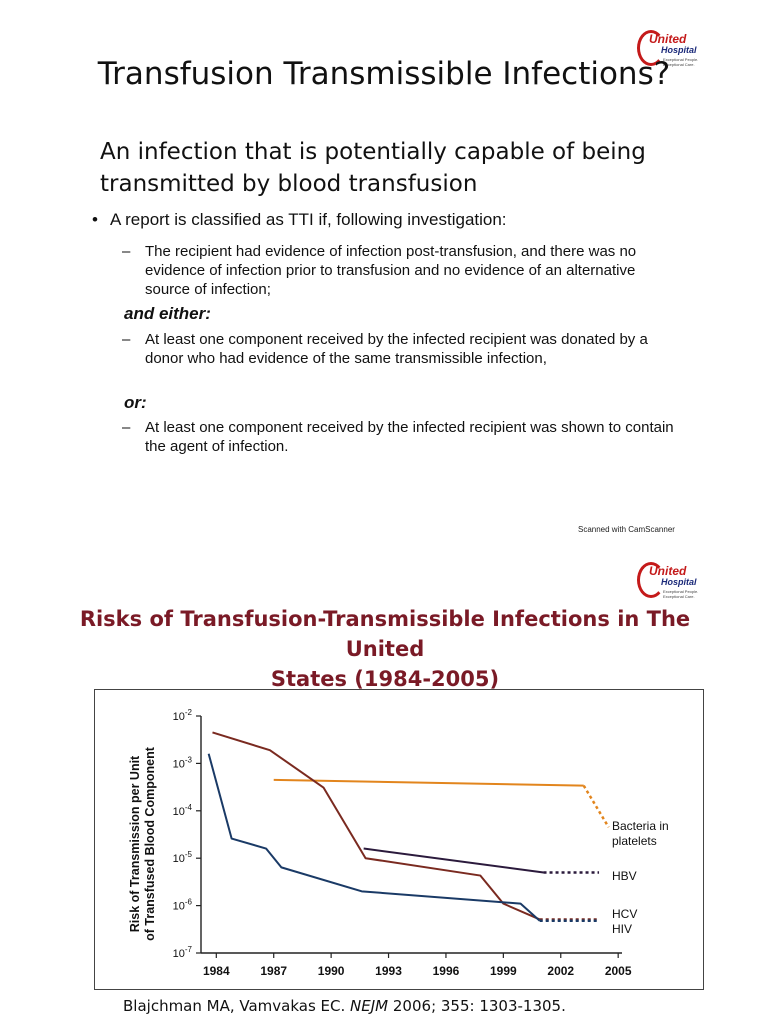 This screenshot has width=768, height=1024. Describe the element at coordinates (385, 679) in the screenshot. I see `chart-slide-title-line-2: States (1984-2005)` at that location.